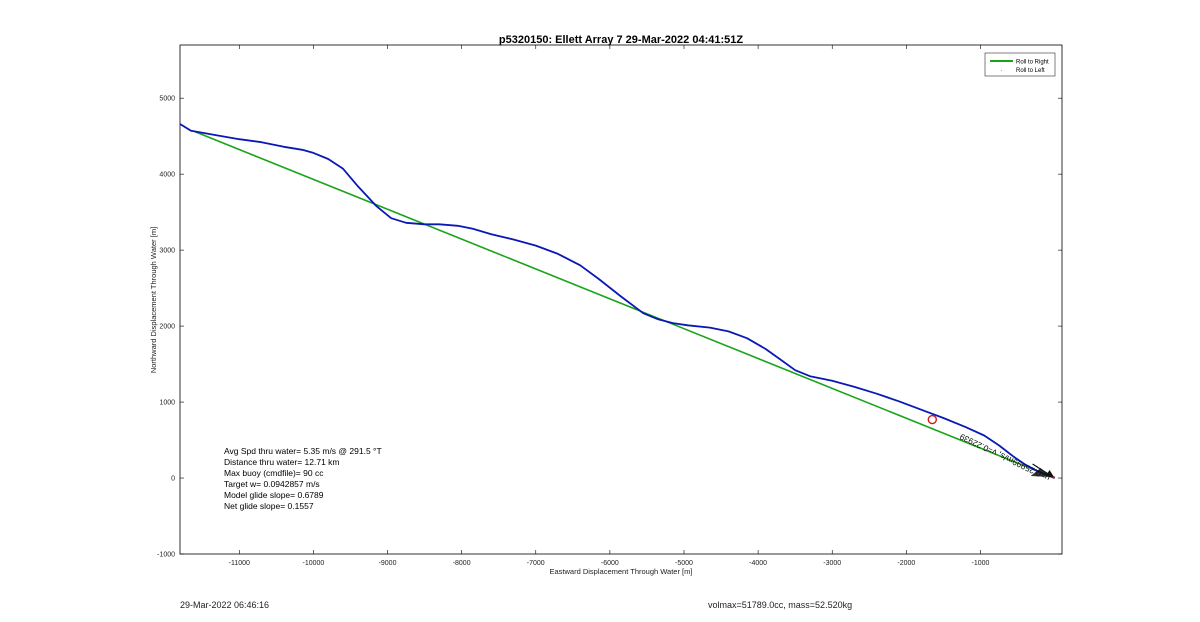 This screenshot has height=622, width=1200. Describe the element at coordinates (167, 99) in the screenshot. I see `y-tick-label: 5000` at that location.